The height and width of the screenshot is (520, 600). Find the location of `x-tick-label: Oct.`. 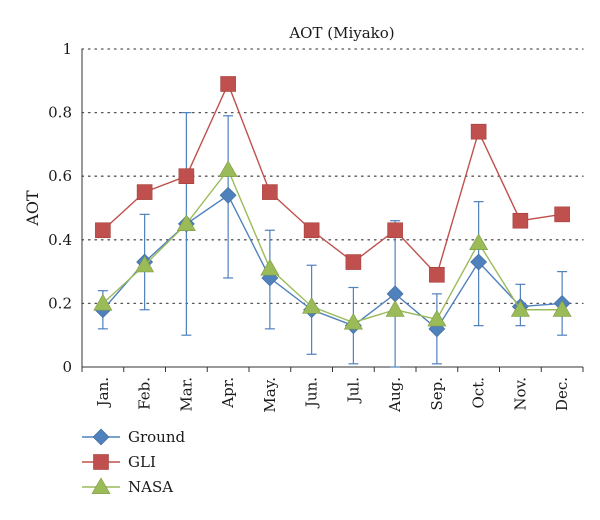

x-tick-label: Oct. is located at coordinates (479, 393).